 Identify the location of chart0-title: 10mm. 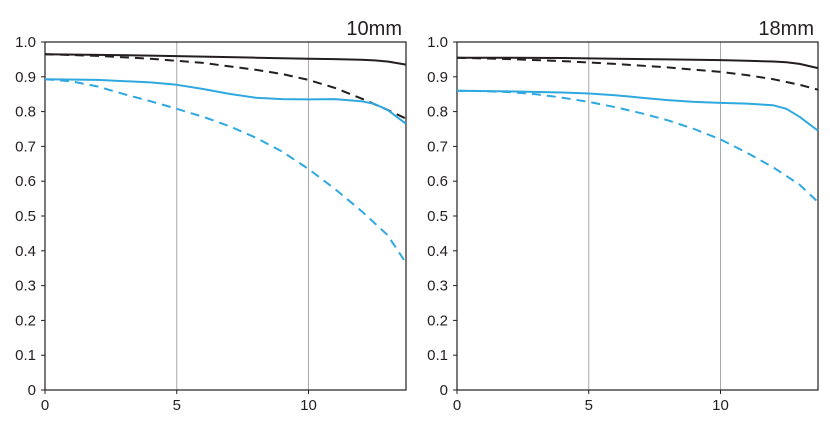
(374, 29).